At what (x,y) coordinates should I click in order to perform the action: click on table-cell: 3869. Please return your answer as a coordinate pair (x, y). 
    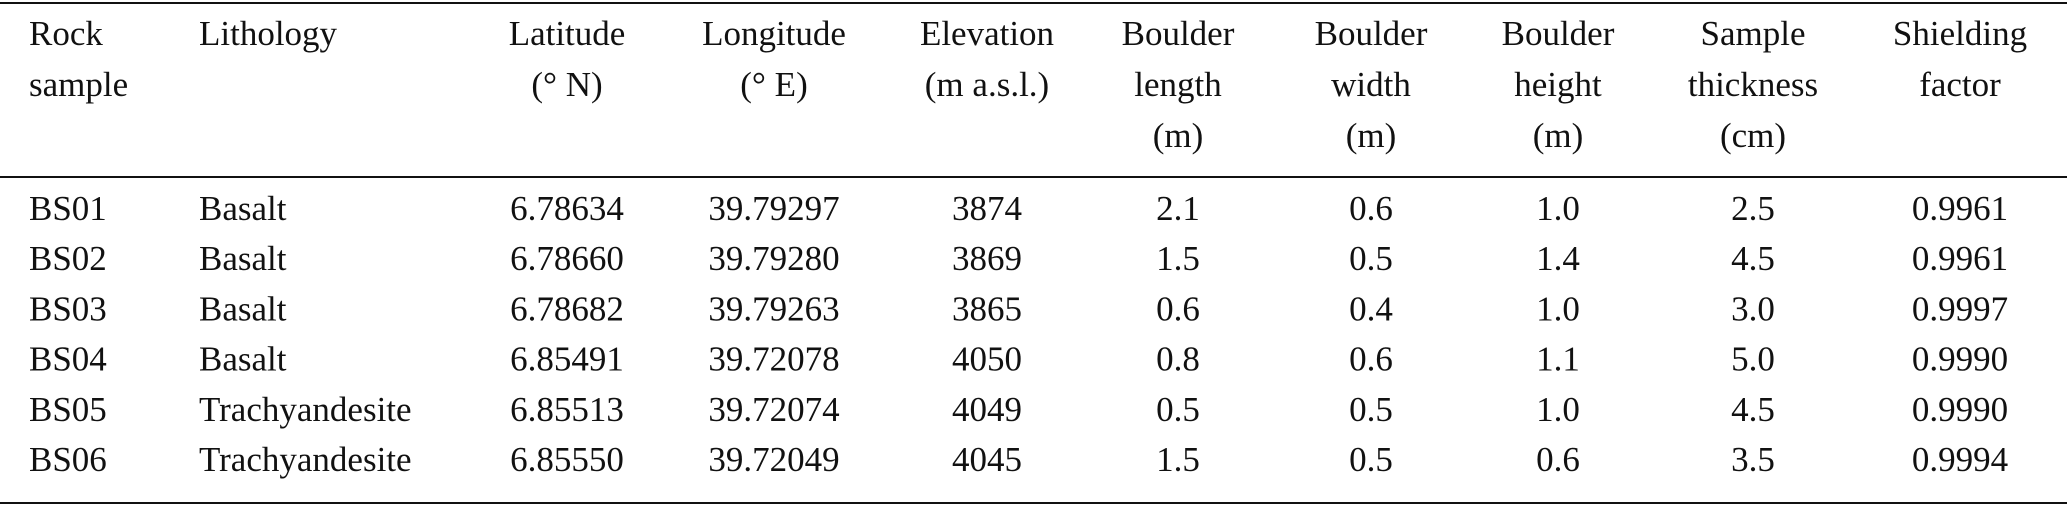
    Looking at the image, I should click on (987, 258).